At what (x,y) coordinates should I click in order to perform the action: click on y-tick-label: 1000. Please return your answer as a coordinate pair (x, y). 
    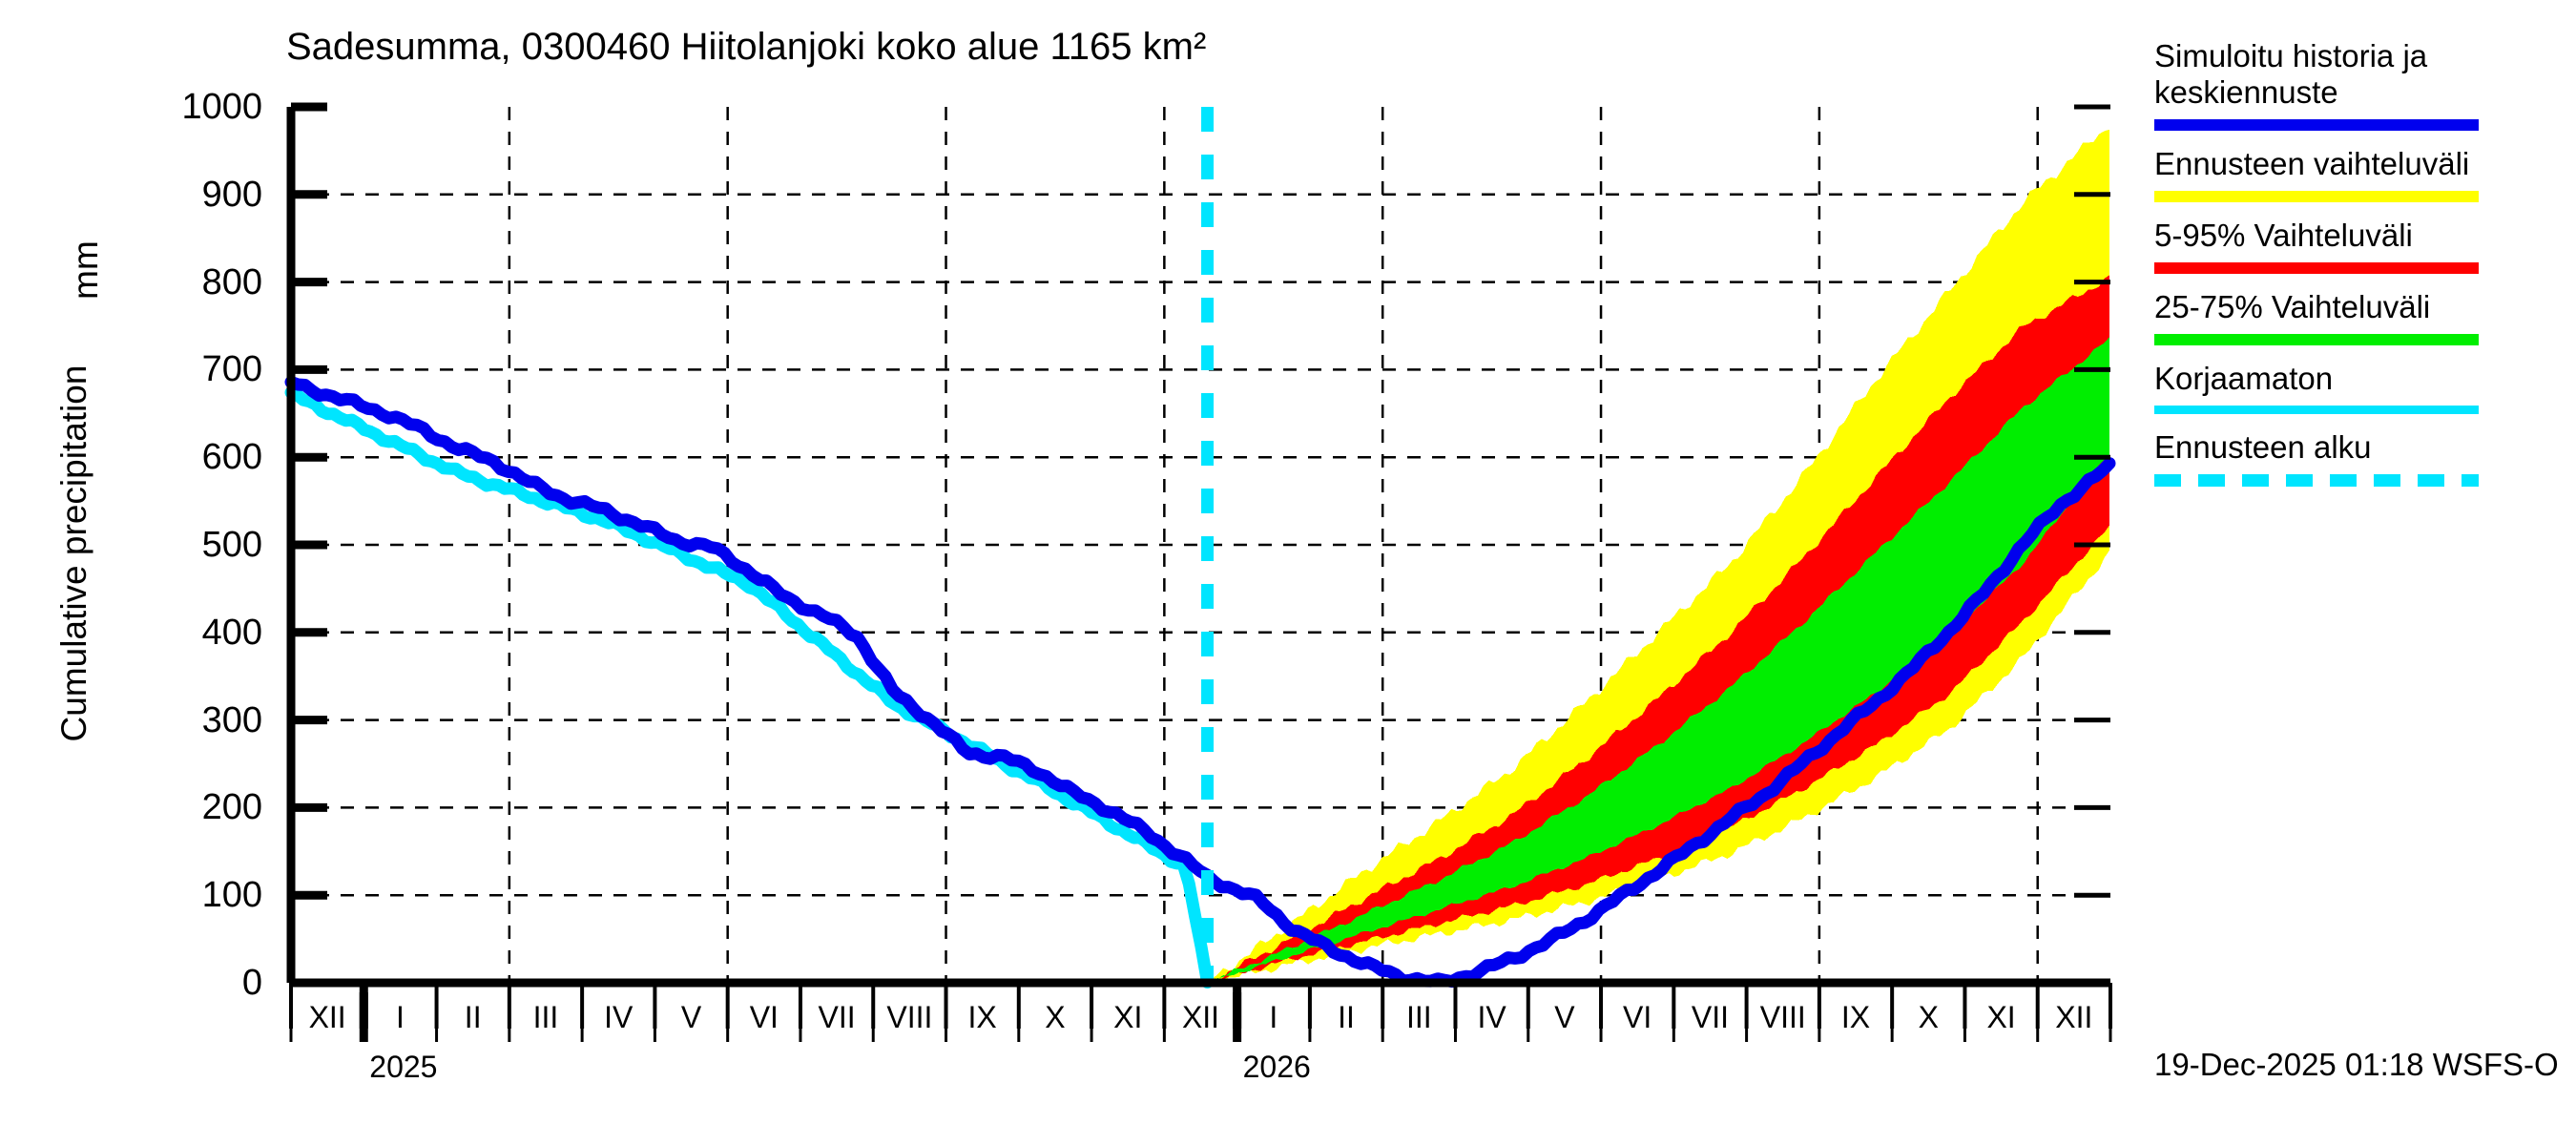
    Looking at the image, I should click on (221, 107).